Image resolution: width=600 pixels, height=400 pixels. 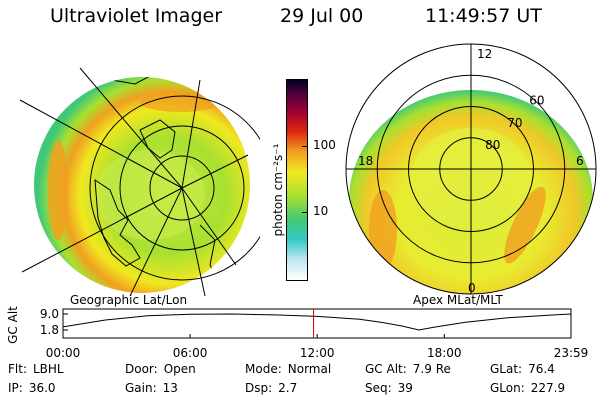 I want to click on geo-longitude-status: GLon: 227.9, so click(x=528, y=388).